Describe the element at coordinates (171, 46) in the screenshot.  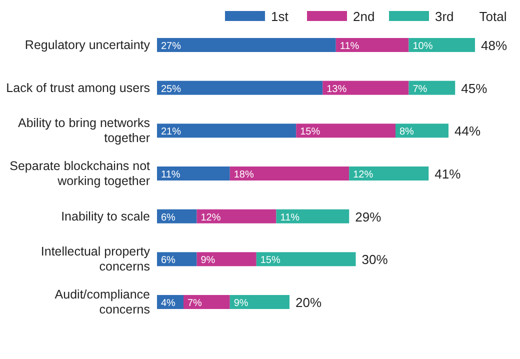
I see `data-label: 27%` at that location.